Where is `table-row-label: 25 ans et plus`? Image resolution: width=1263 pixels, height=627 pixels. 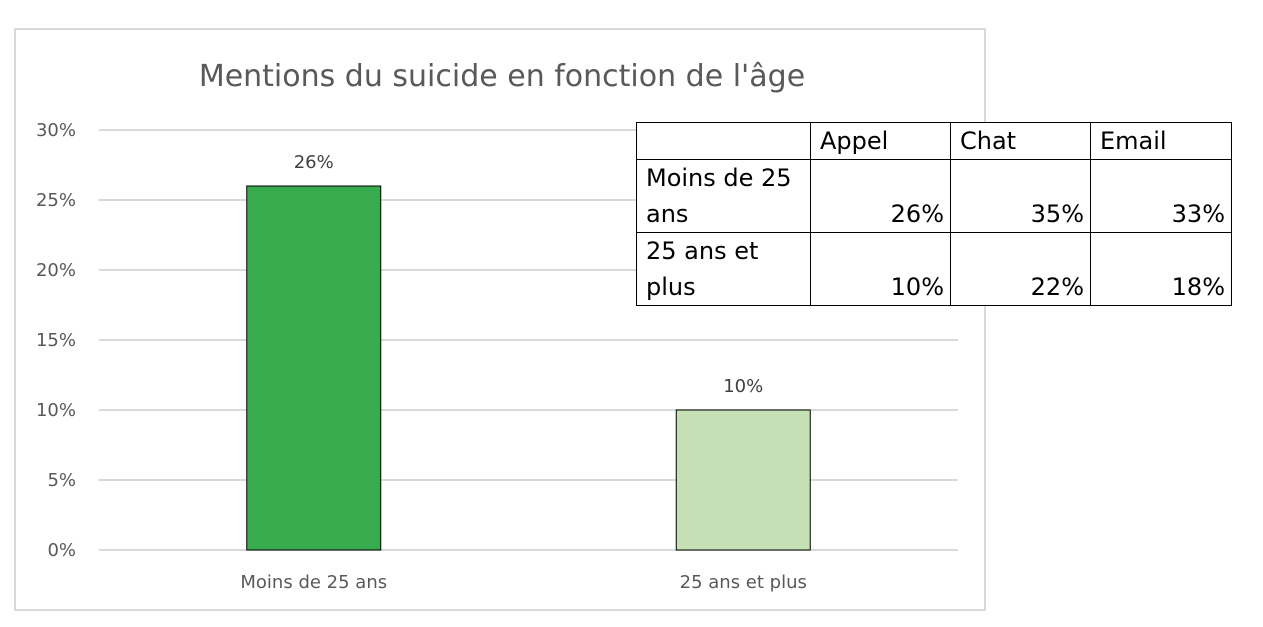 table-row-label: 25 ans et plus is located at coordinates (723, 269).